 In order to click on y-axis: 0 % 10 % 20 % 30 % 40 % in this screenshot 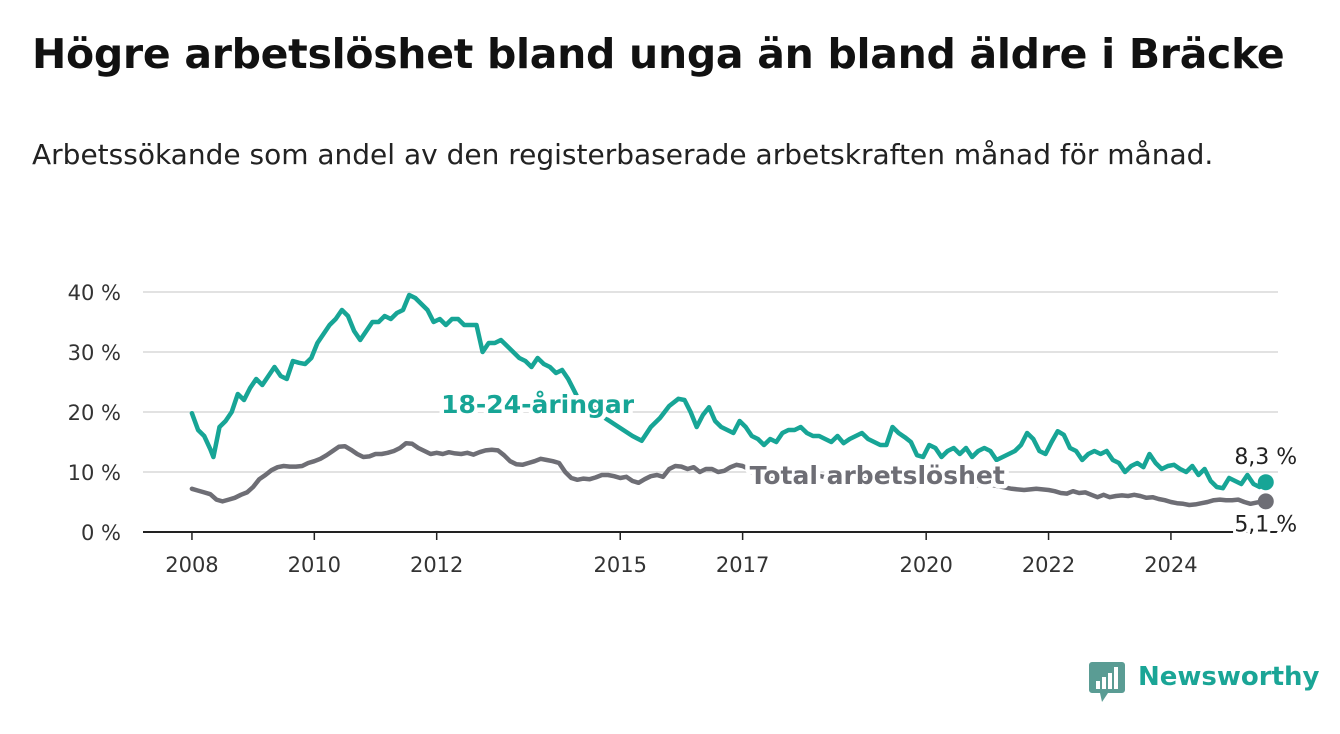, I will do `click(94, 413)`.